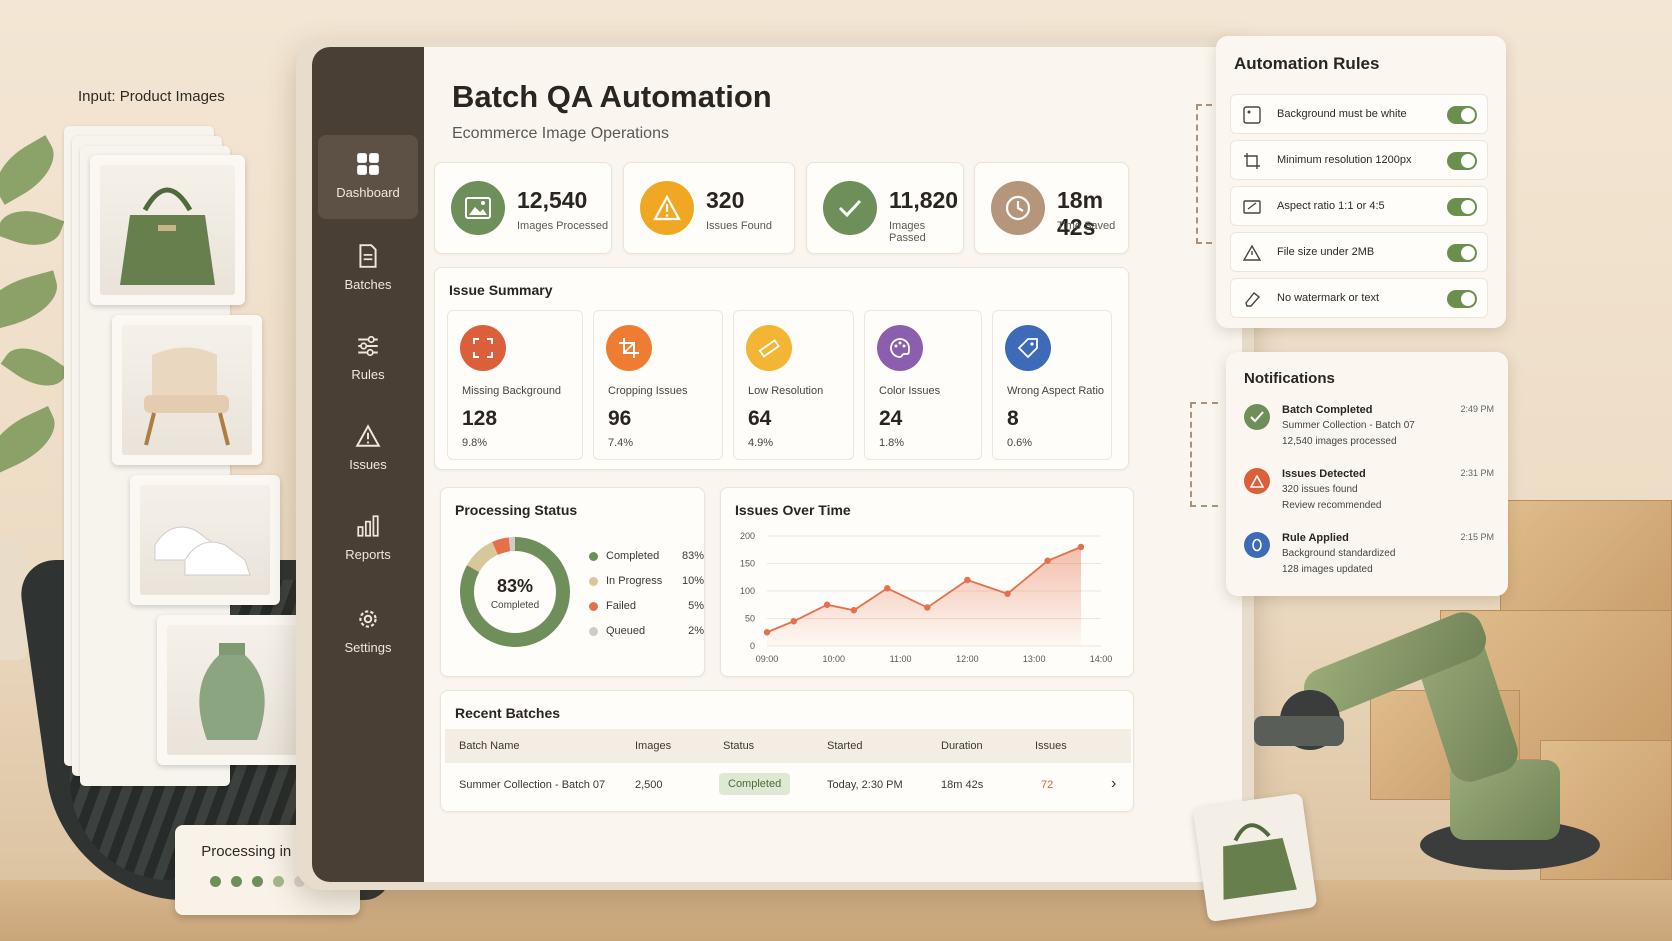 The height and width of the screenshot is (941, 1672). Describe the element at coordinates (560, 133) in the screenshot. I see `page-subtitle: Ecommerce Image Operations` at that location.